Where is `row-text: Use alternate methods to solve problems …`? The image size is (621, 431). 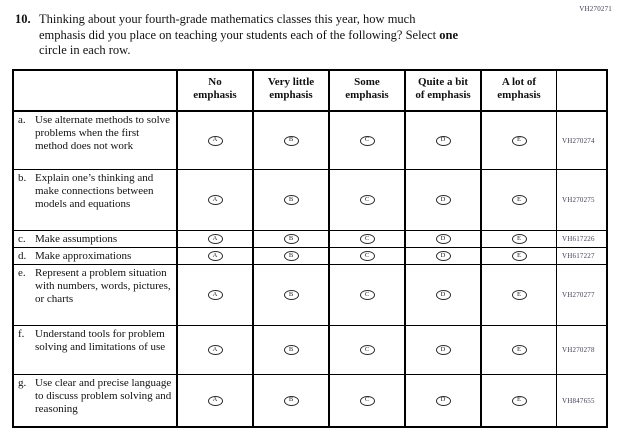 row-text: Use alternate methods to solve problems … is located at coordinates (103, 133).